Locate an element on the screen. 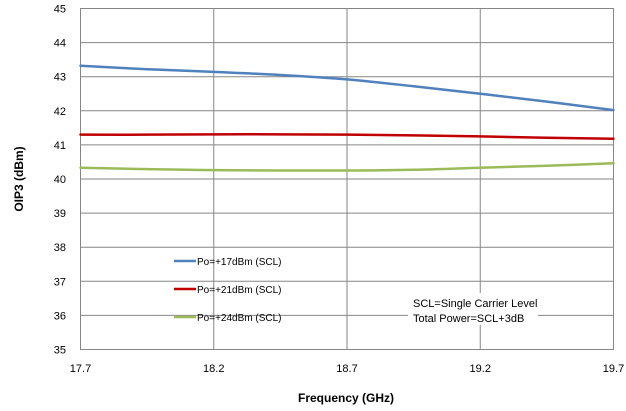 The height and width of the screenshot is (411, 626). y-tick-label: 37 is located at coordinates (60, 282).